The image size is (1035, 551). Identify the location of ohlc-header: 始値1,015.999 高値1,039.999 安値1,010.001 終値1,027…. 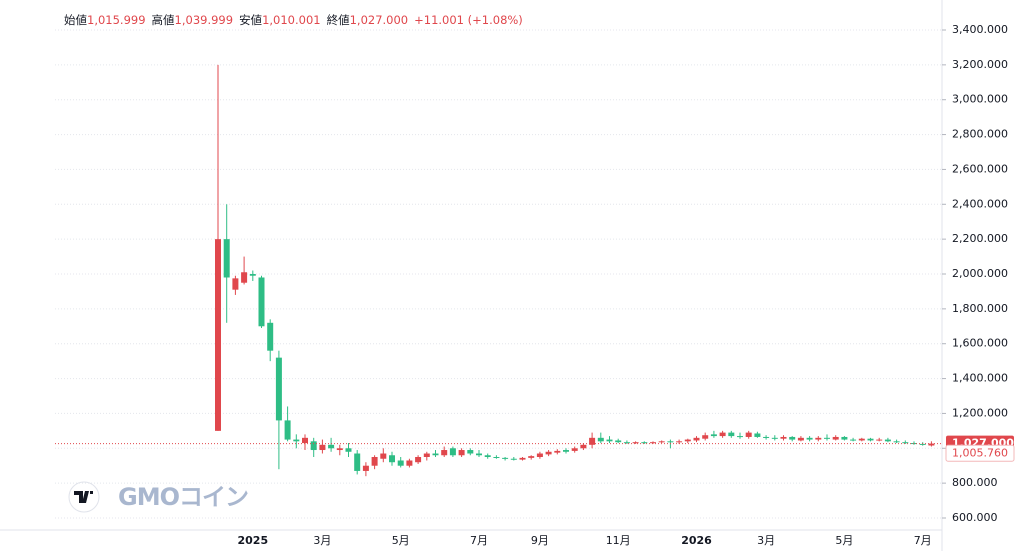
(293, 20).